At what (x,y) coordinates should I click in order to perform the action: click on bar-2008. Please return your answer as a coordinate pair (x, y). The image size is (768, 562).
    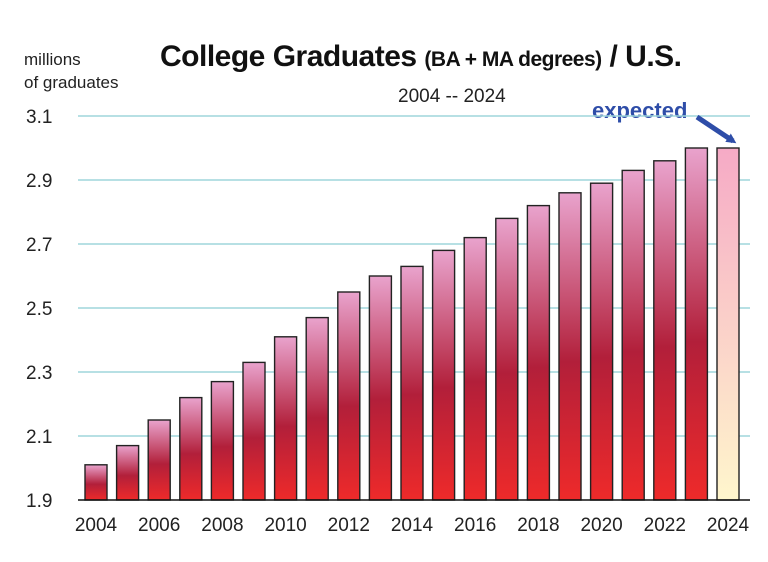
    Looking at the image, I should click on (222, 440).